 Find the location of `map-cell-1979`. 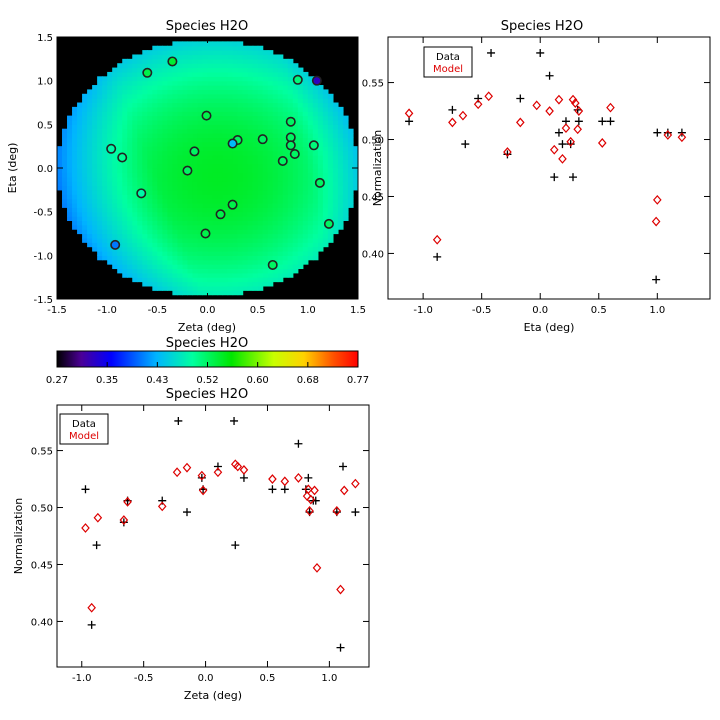

map-cell-1979 is located at coordinates (260, 188).